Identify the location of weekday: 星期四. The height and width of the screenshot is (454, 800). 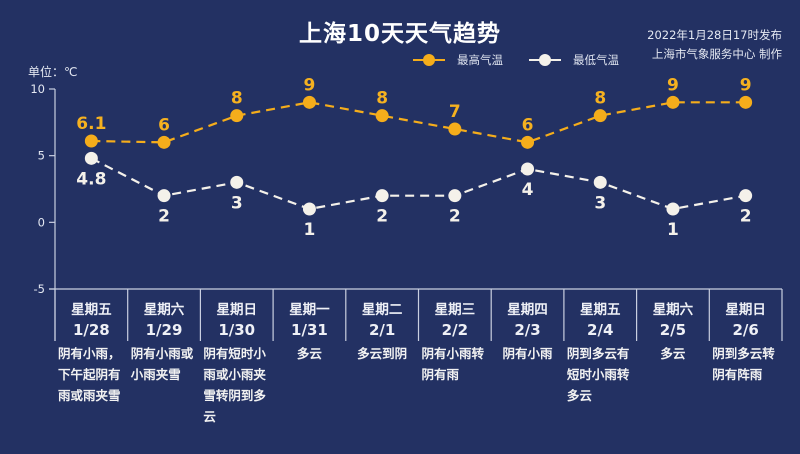
(527, 310).